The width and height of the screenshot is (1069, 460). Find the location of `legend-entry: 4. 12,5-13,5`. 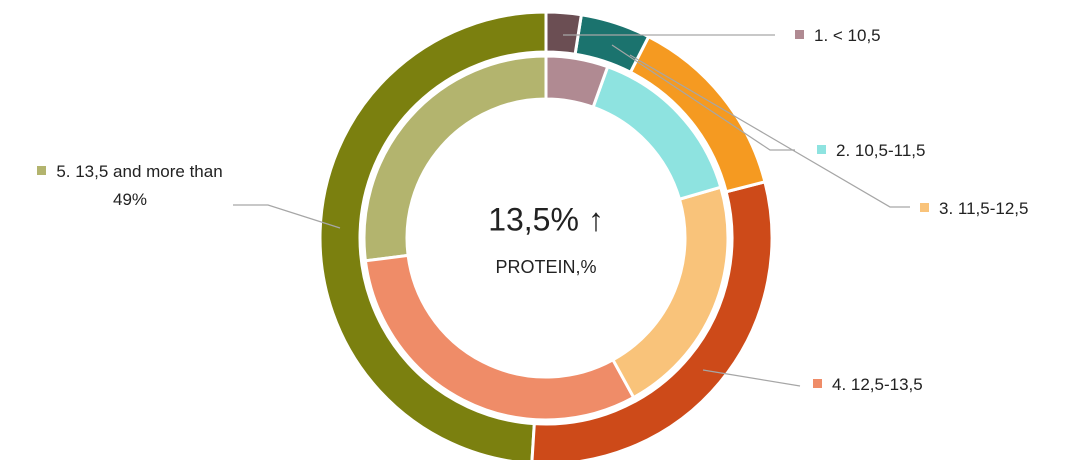

legend-entry: 4. 12,5-13,5 is located at coordinates (868, 385).